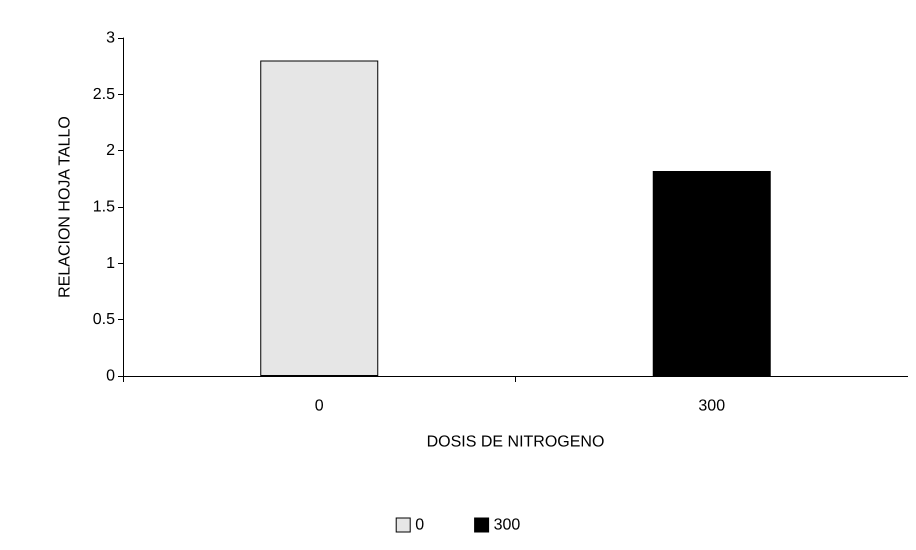 This screenshot has width=916, height=550. Describe the element at coordinates (111, 151) in the screenshot. I see `y-tick-label: 2` at that location.